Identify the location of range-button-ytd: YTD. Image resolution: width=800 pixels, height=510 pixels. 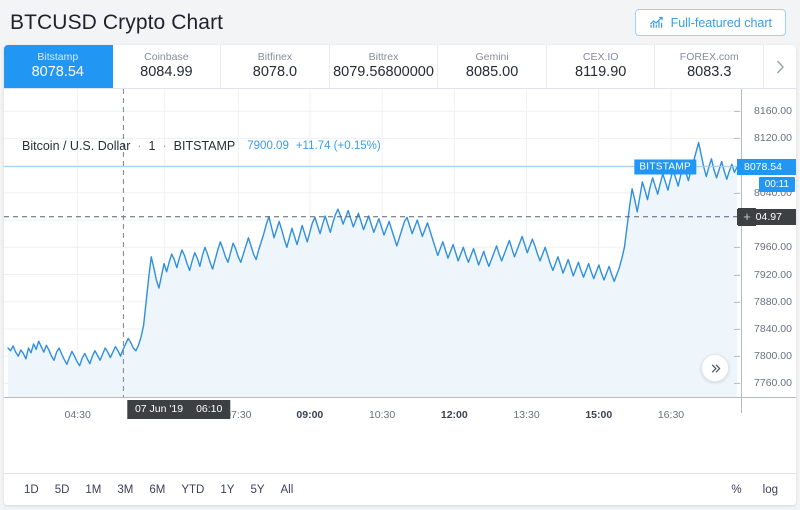
(193, 489).